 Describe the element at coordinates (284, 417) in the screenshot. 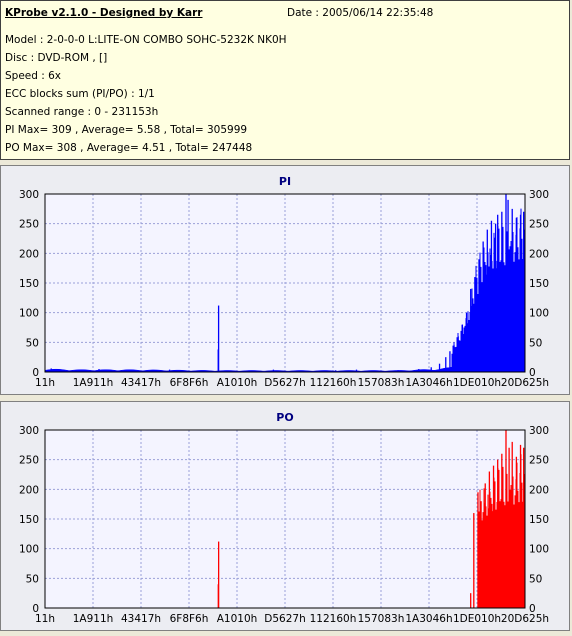

I see `po-chart-title: PO` at that location.